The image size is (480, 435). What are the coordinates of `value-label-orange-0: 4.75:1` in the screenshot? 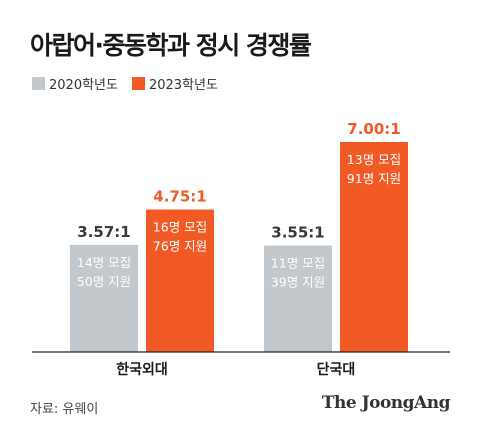 It's located at (179, 197).